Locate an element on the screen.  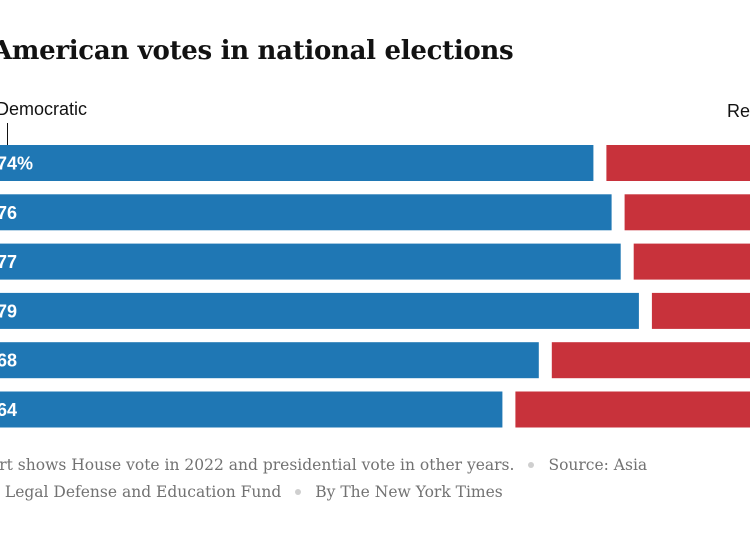
footnote-credit: By The New York Times is located at coordinates (409, 492).